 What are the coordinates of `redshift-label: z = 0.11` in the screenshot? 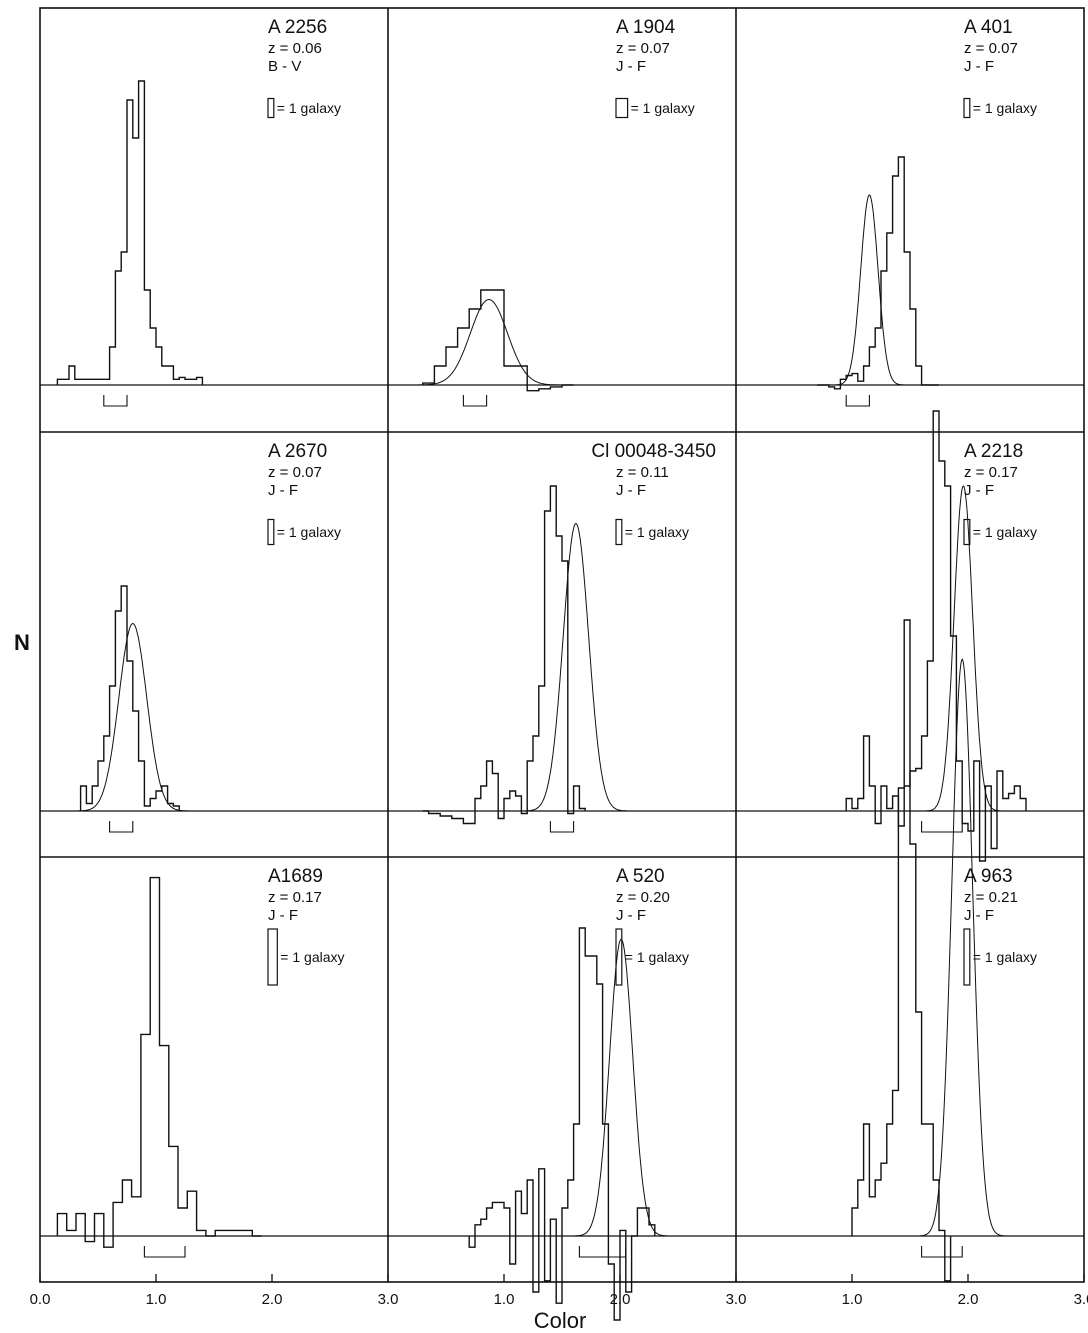 It's located at (642, 472).